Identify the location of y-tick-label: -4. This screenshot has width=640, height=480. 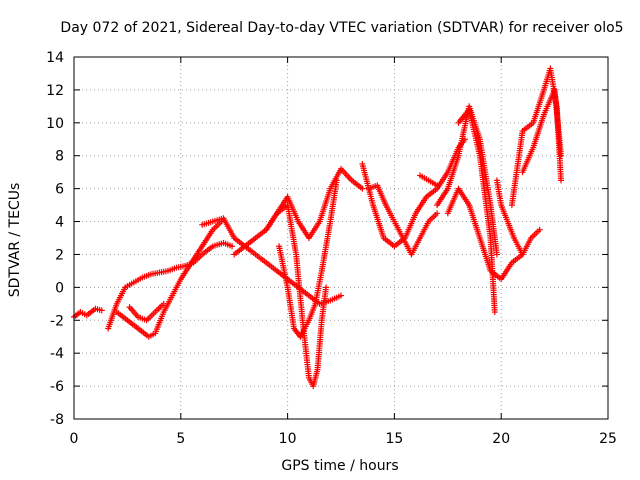
(57, 354).